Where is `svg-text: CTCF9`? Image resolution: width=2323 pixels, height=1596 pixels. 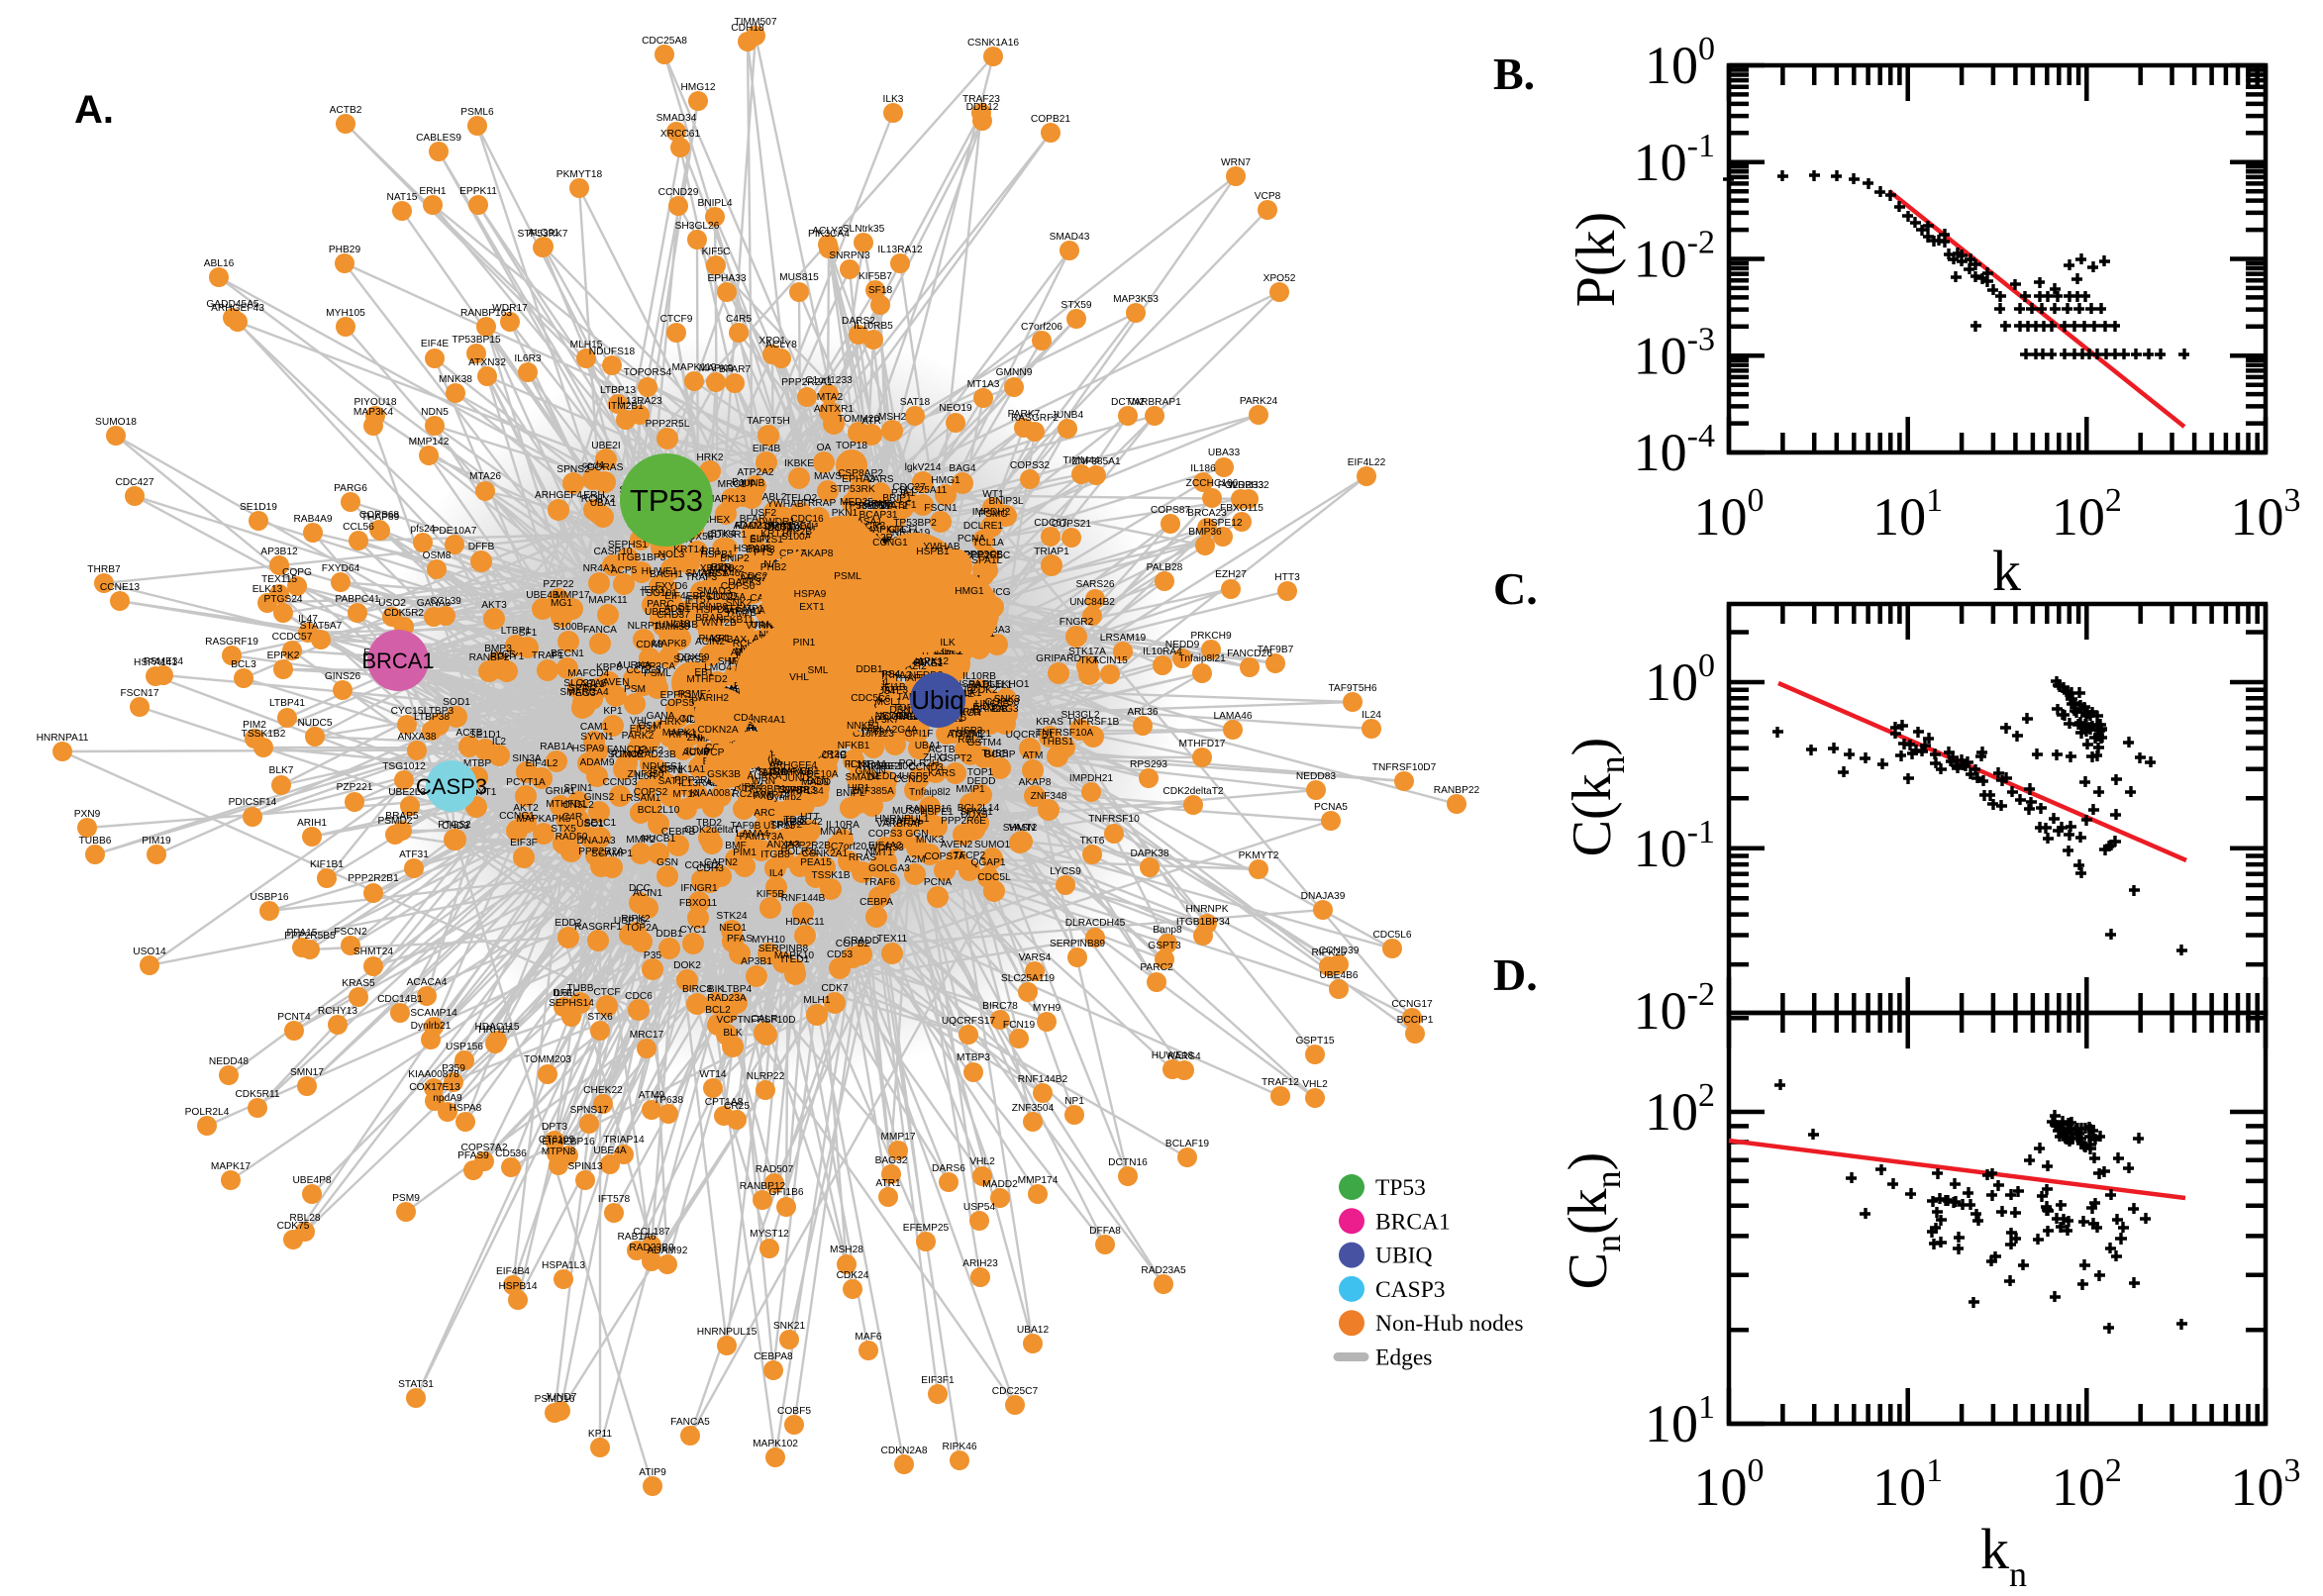
svg-text: CTCF9 is located at coordinates (676, 319).